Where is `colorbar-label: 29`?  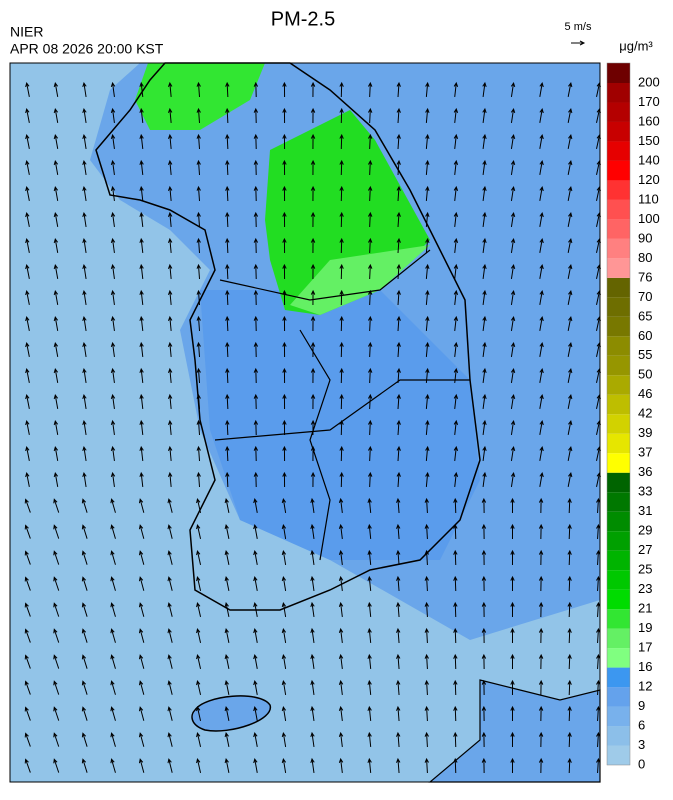
colorbar-label: 29 is located at coordinates (645, 530).